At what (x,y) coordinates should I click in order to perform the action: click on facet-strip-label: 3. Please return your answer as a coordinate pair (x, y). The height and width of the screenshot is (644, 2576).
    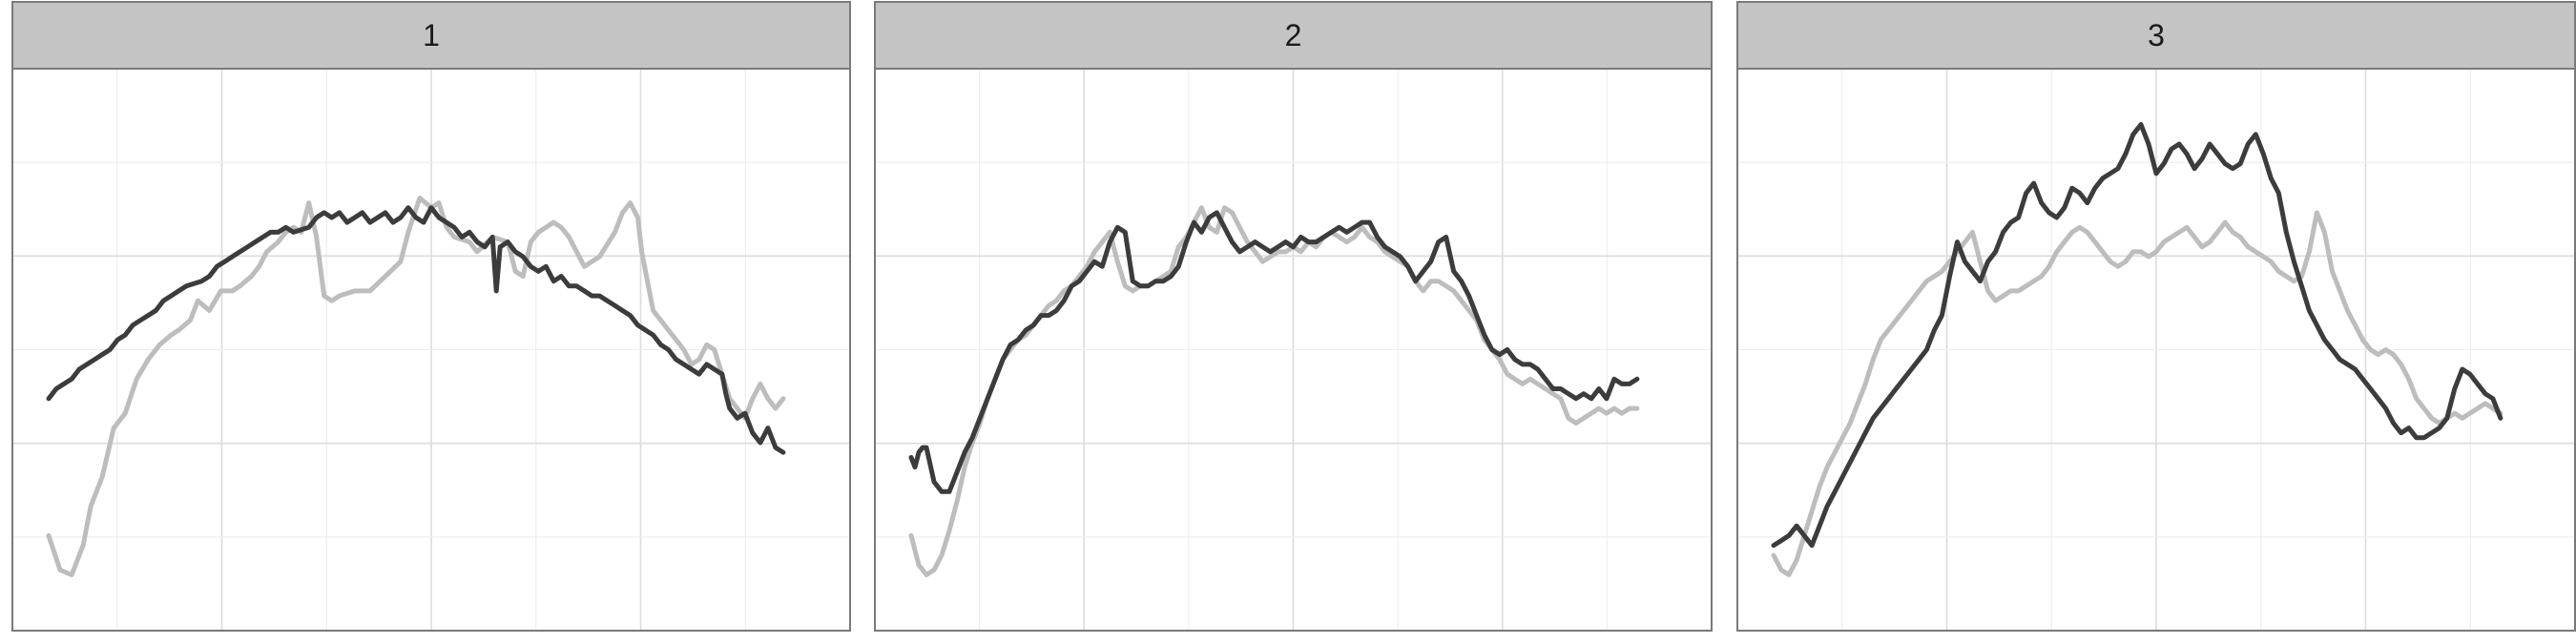
    Looking at the image, I should click on (2156, 35).